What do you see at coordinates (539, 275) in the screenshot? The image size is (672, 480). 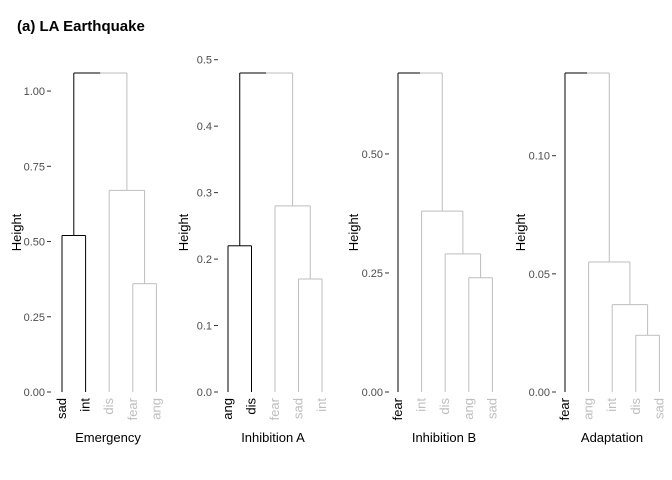 I see `y-tick-label: 0.05` at bounding box center [539, 275].